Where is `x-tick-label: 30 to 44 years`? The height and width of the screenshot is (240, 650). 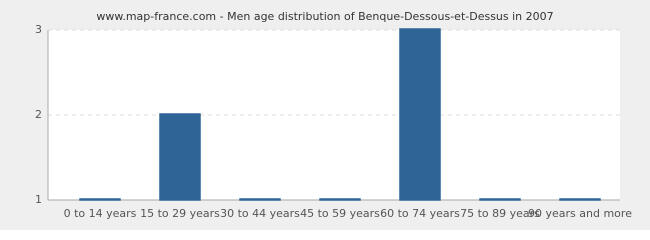 x-tick-label: 30 to 44 years is located at coordinates (260, 213).